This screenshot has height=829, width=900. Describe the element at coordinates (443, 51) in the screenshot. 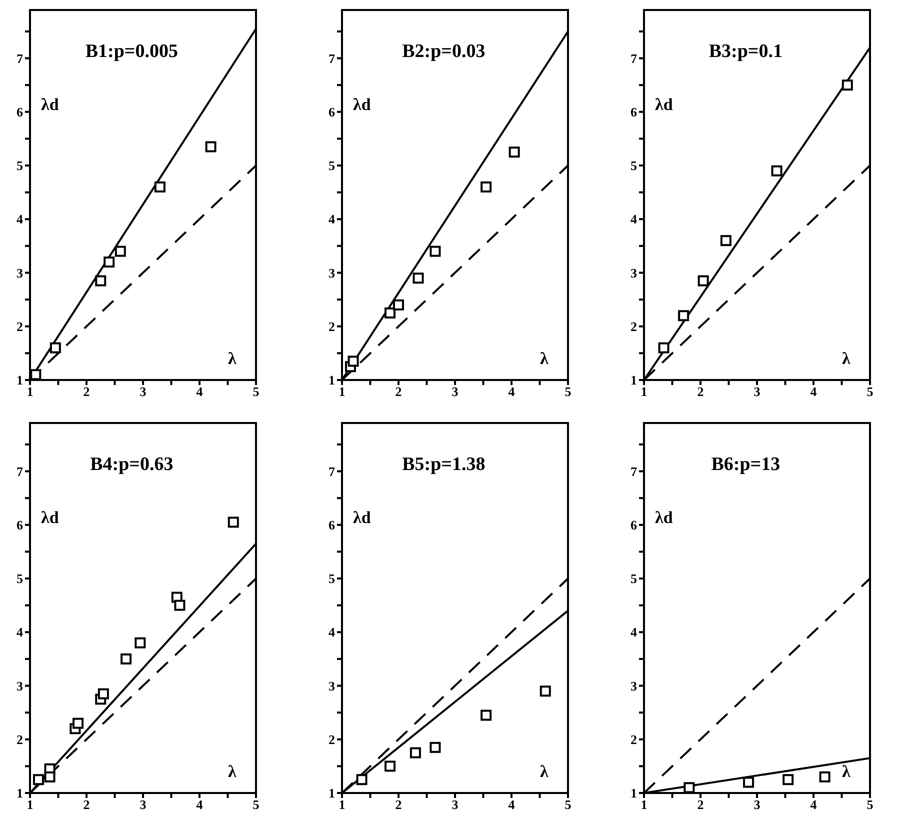

I see `text: B2:p=0.03` at that location.